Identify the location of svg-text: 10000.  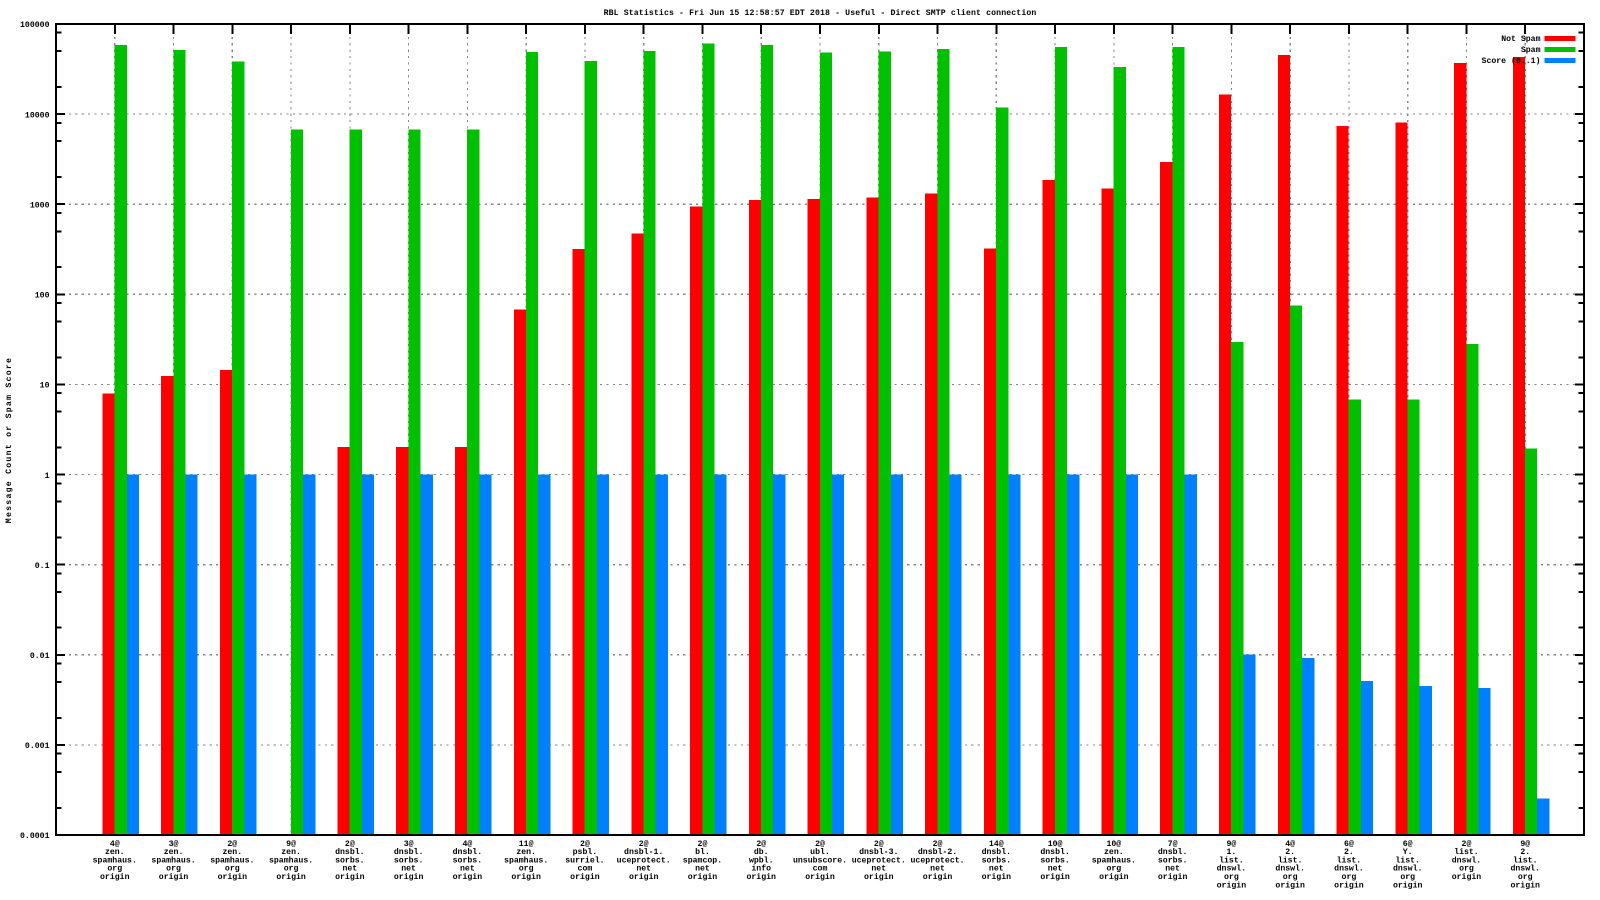
(37, 115).